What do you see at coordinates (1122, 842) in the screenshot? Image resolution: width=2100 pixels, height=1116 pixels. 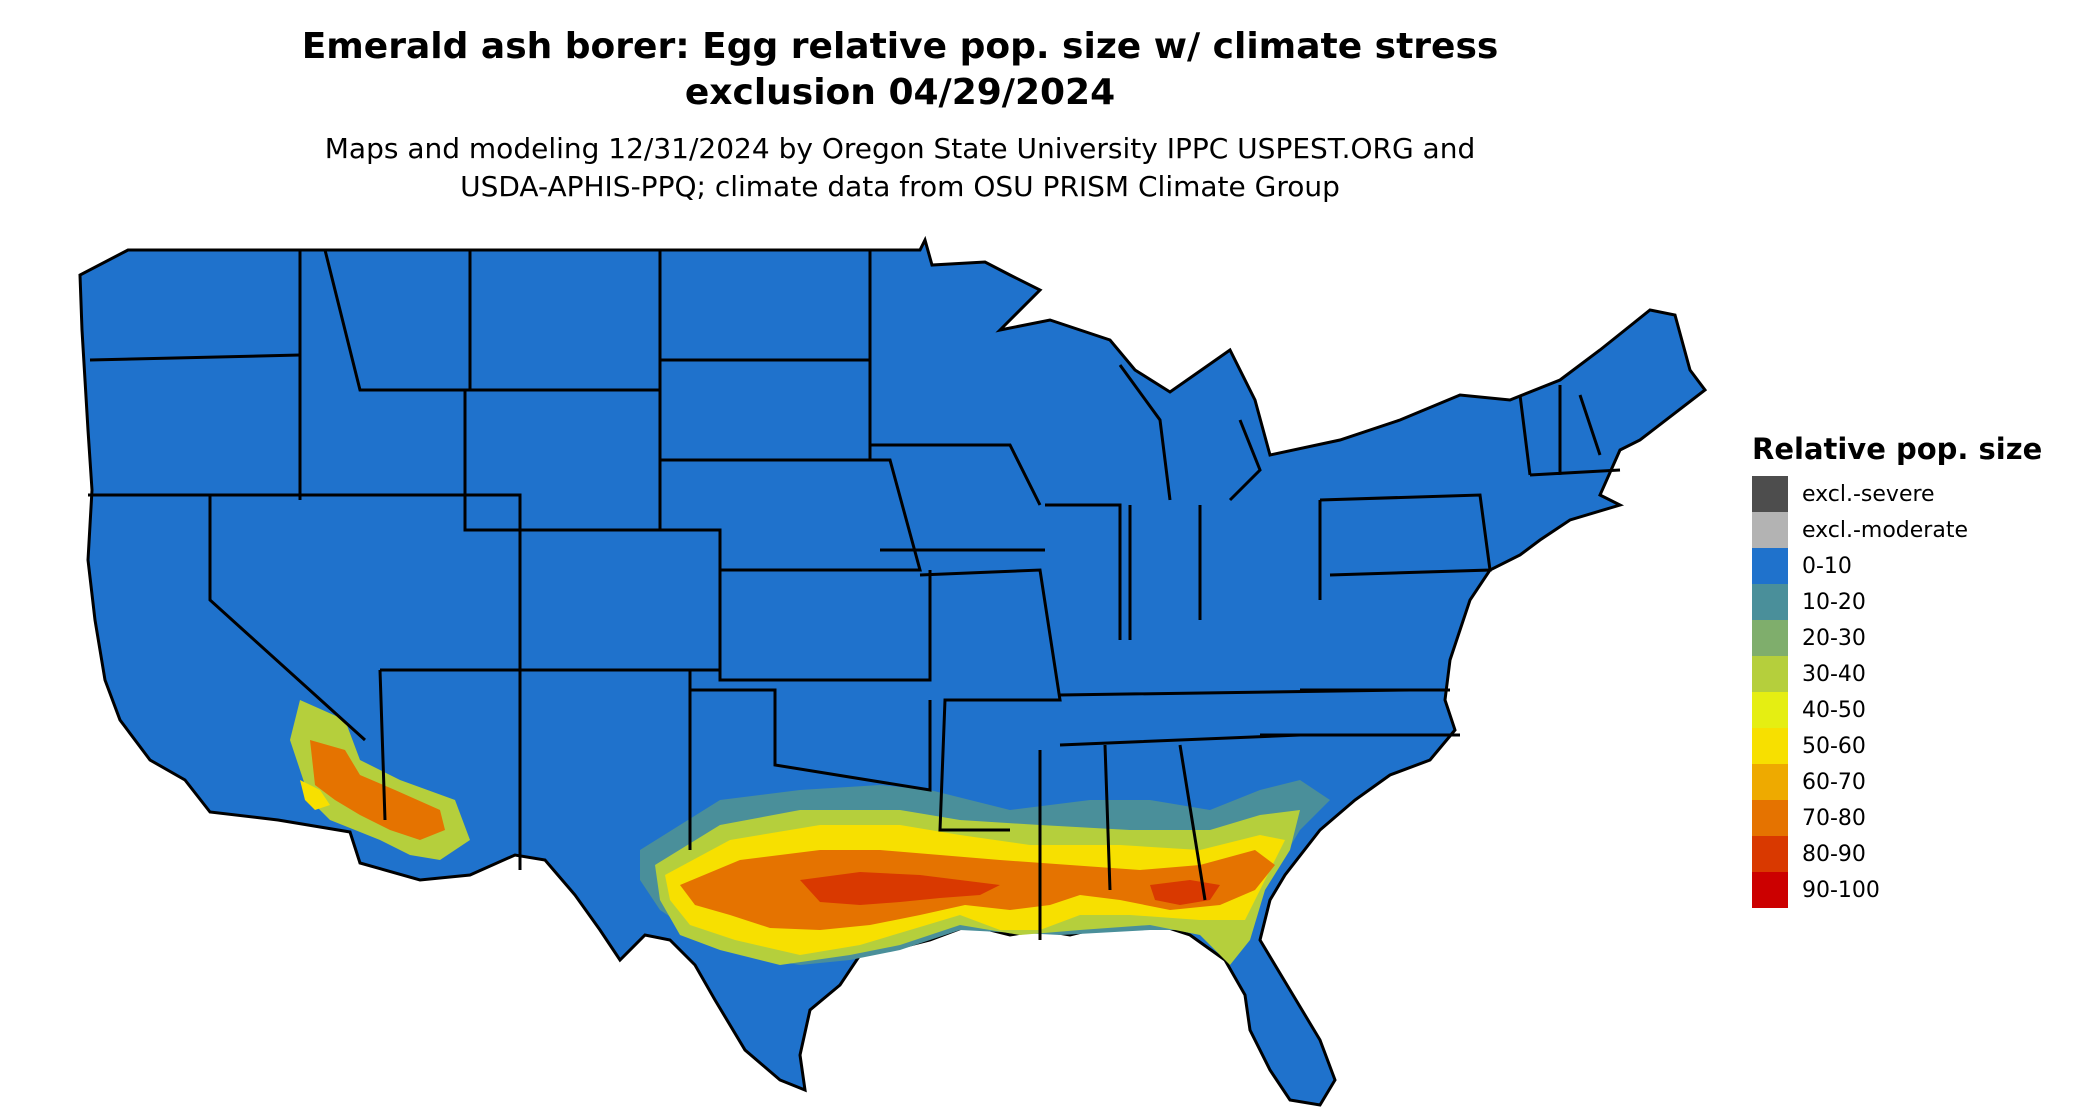 I see `border-ms-al-ga` at bounding box center [1122, 842].